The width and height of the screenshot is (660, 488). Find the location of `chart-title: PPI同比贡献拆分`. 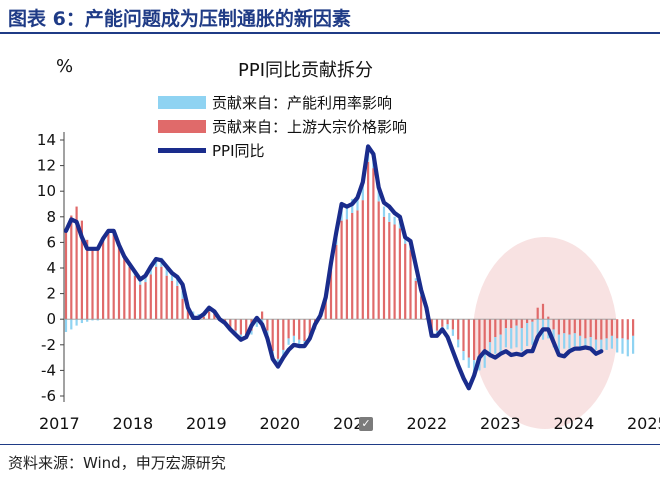

chart-title: PPI同比贡献拆分 is located at coordinates (306, 70).